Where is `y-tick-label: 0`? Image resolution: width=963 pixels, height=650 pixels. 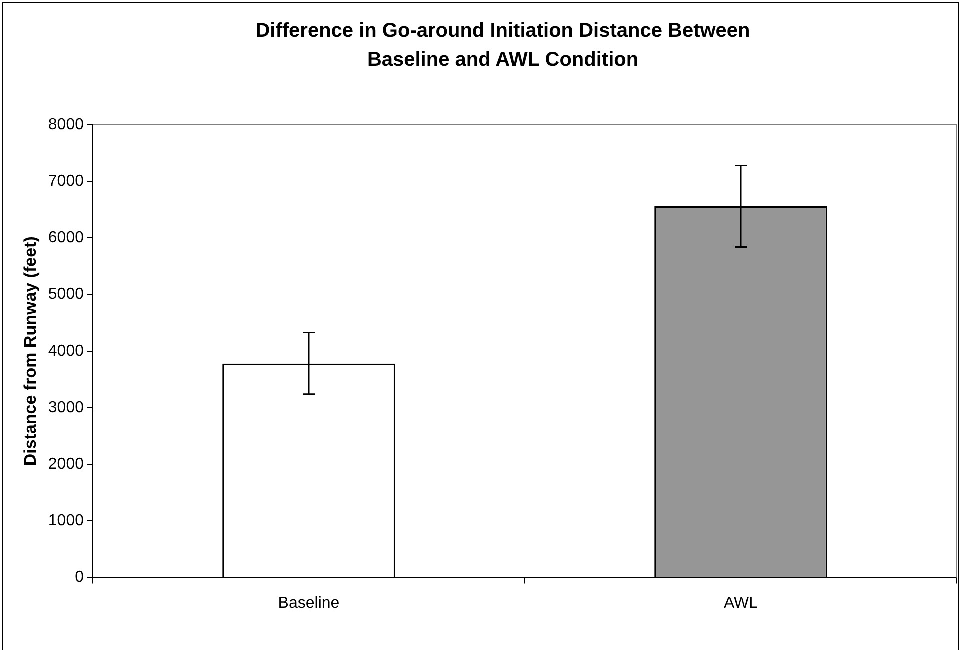 y-tick-label: 0 is located at coordinates (79, 577).